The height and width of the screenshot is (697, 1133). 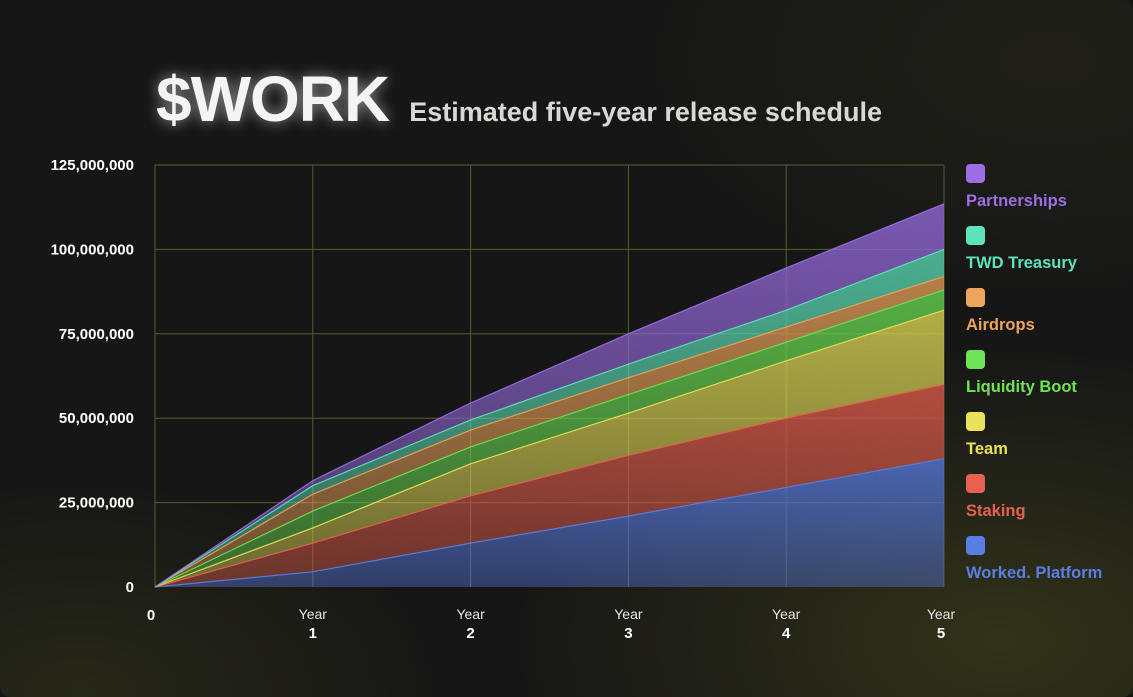 What do you see at coordinates (273, 99) in the screenshot?
I see `chart-title: $WORK` at bounding box center [273, 99].